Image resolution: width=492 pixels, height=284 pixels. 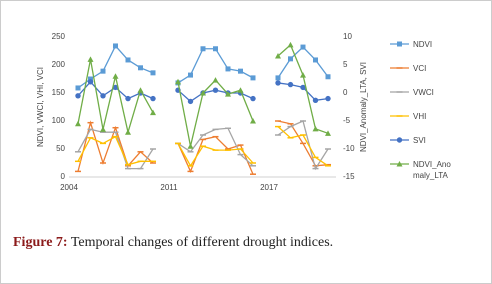 I want to click on legend-label: SVI, so click(x=419, y=140).